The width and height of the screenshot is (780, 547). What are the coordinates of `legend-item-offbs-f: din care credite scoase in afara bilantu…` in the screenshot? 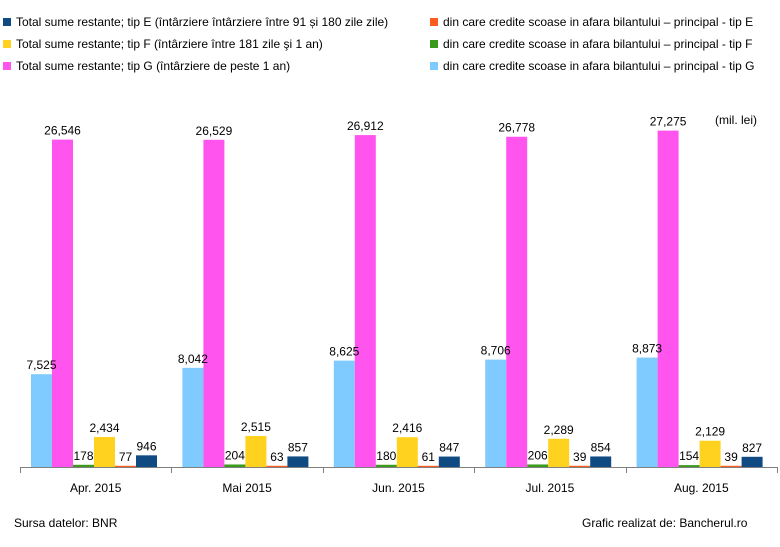 It's located at (591, 44).